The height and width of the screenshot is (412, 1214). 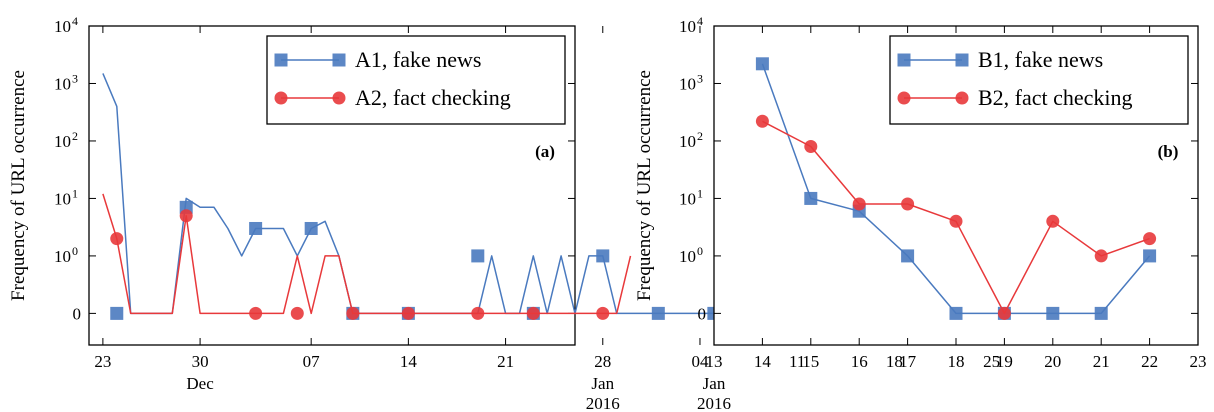 What do you see at coordinates (603, 403) in the screenshot?
I see `x-year-label: 2016` at bounding box center [603, 403].